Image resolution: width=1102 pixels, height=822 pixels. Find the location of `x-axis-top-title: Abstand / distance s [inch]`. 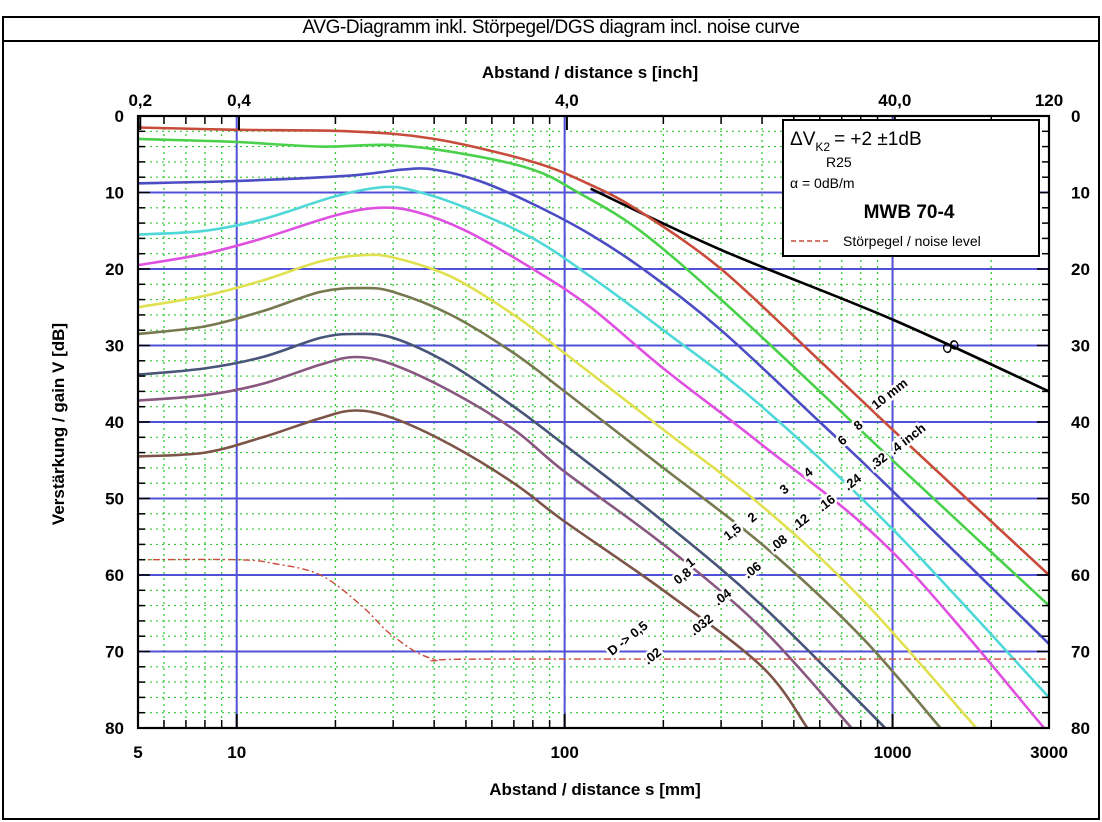

x-axis-top-title: Abstand / distance s [inch] is located at coordinates (590, 72).